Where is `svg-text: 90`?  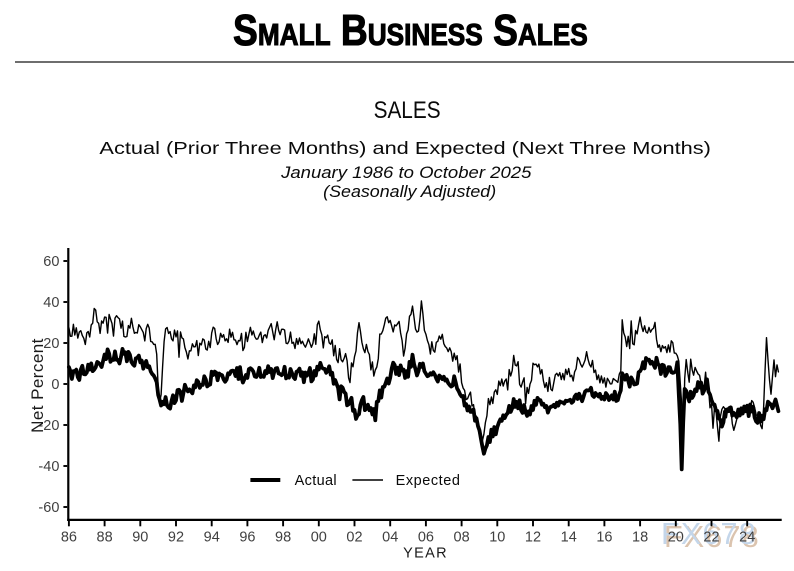
svg-text: 90 is located at coordinates (140, 538).